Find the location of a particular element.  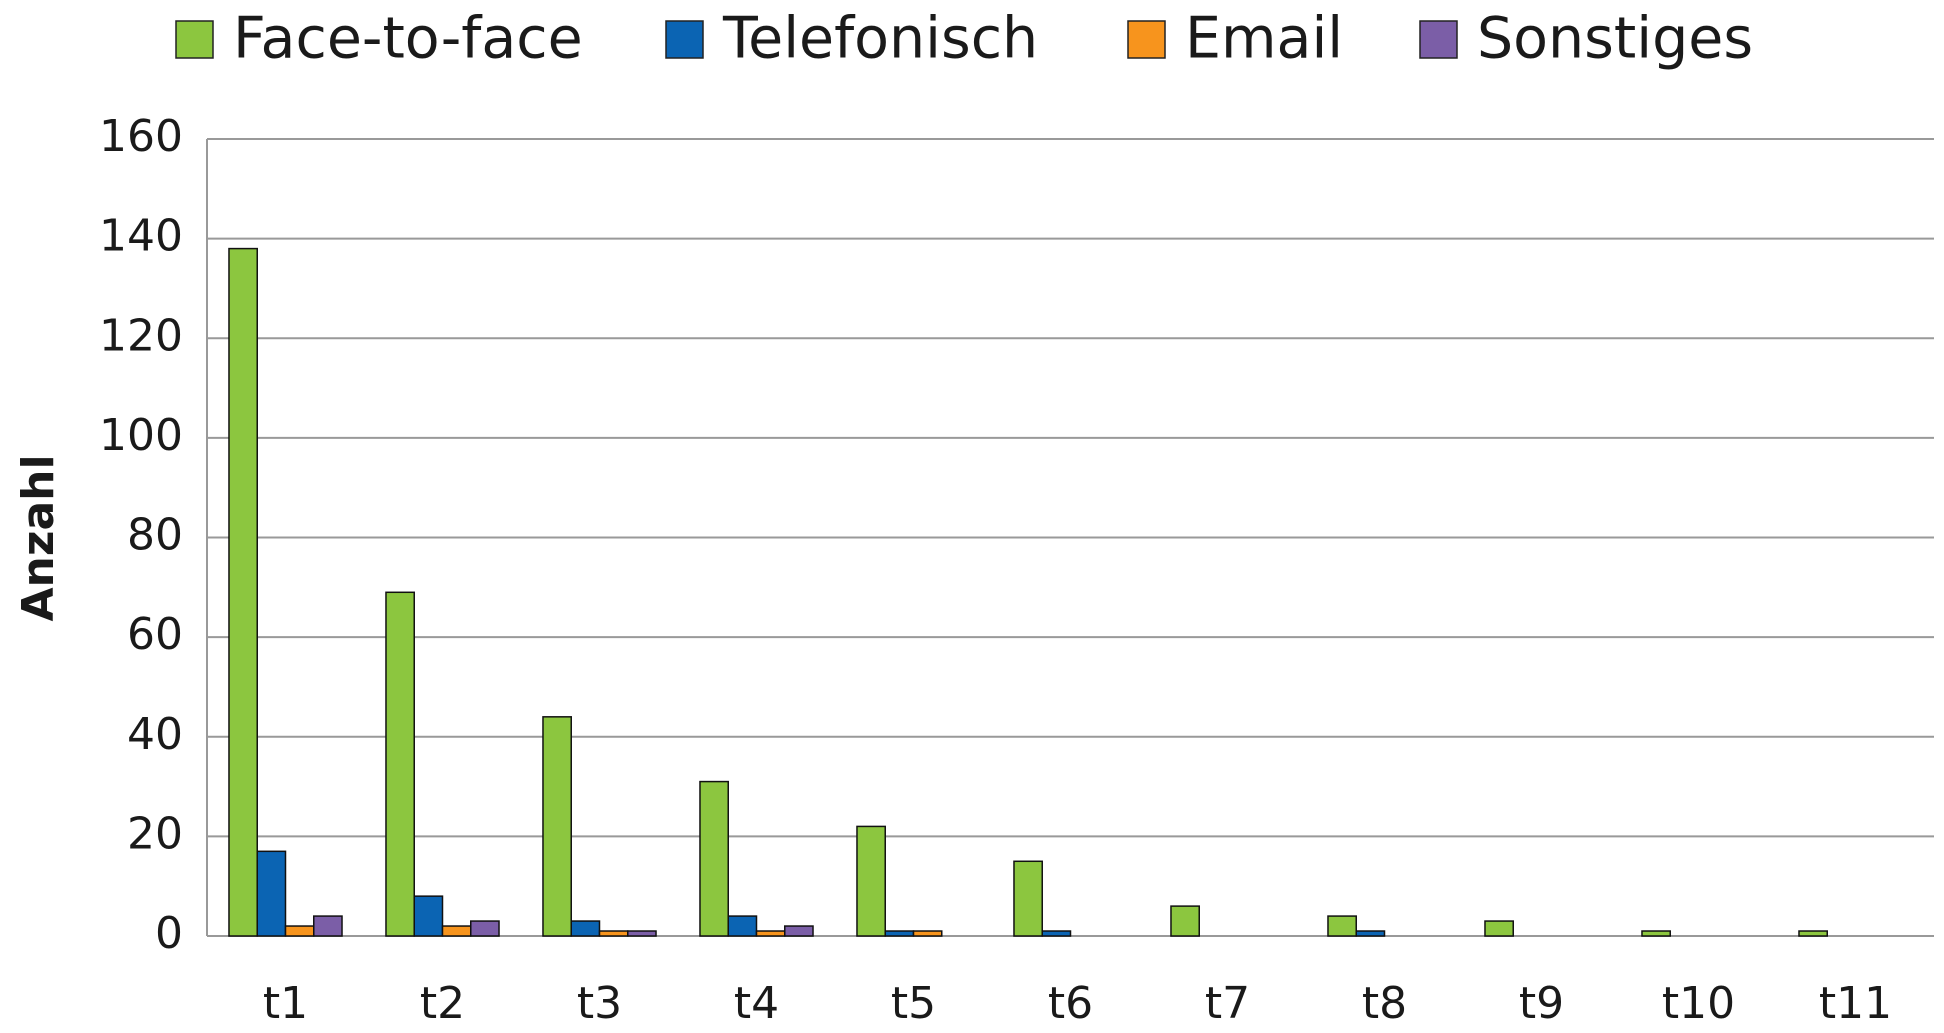

x-tick-label: t1 is located at coordinates (285, 1003).